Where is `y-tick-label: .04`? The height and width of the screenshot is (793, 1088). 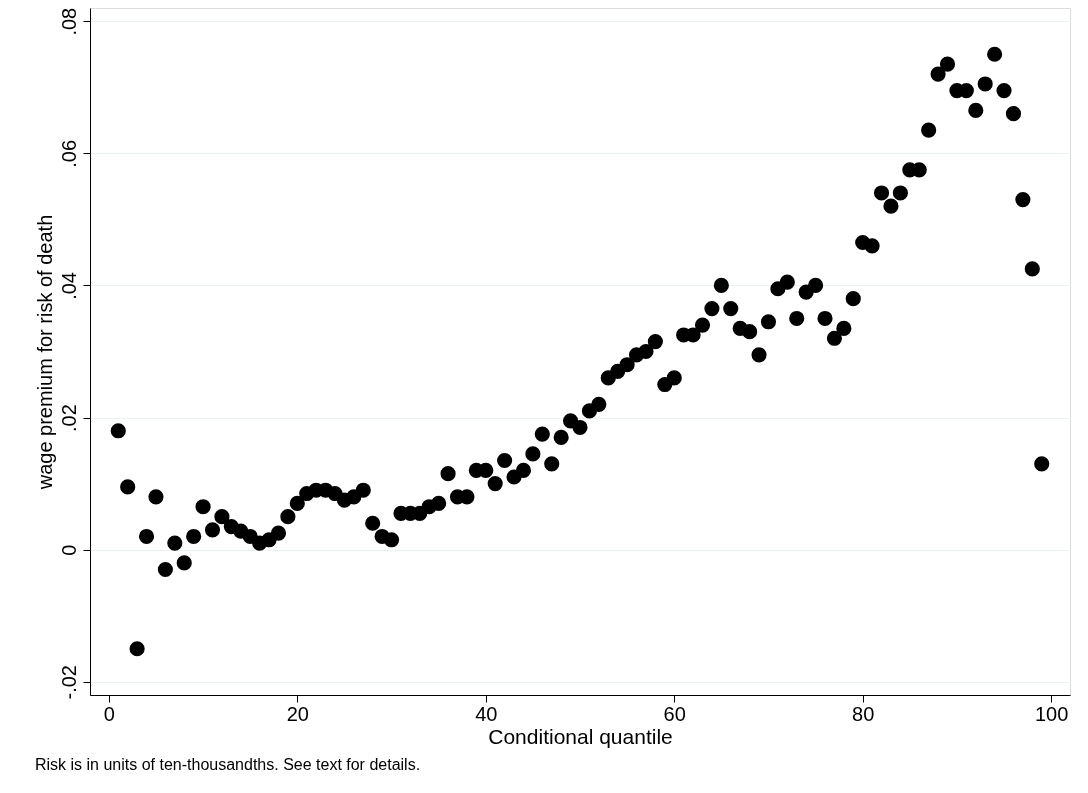 y-tick-label: .04 is located at coordinates (68, 286).